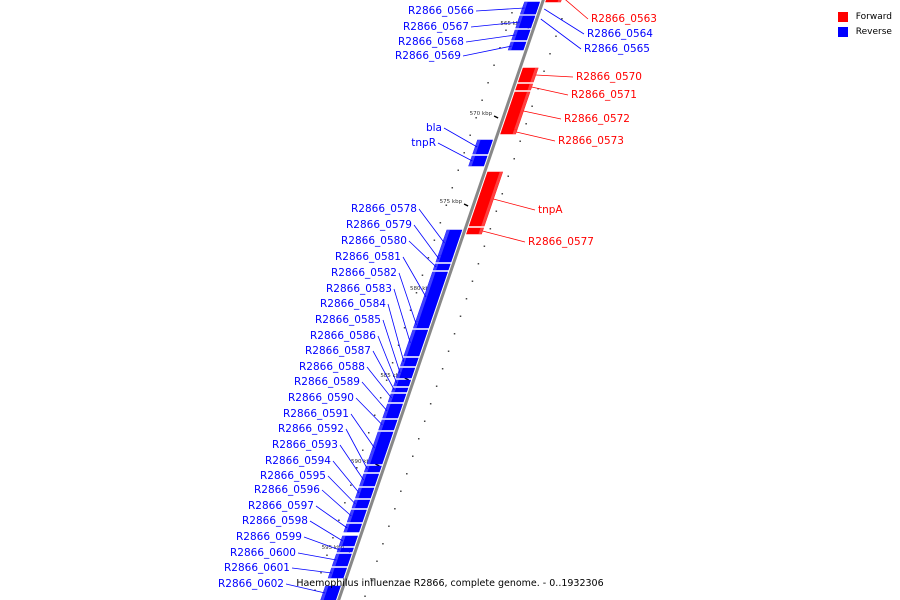  I want to click on gene-label-R2866_0590: R2866_0590, so click(321, 398).